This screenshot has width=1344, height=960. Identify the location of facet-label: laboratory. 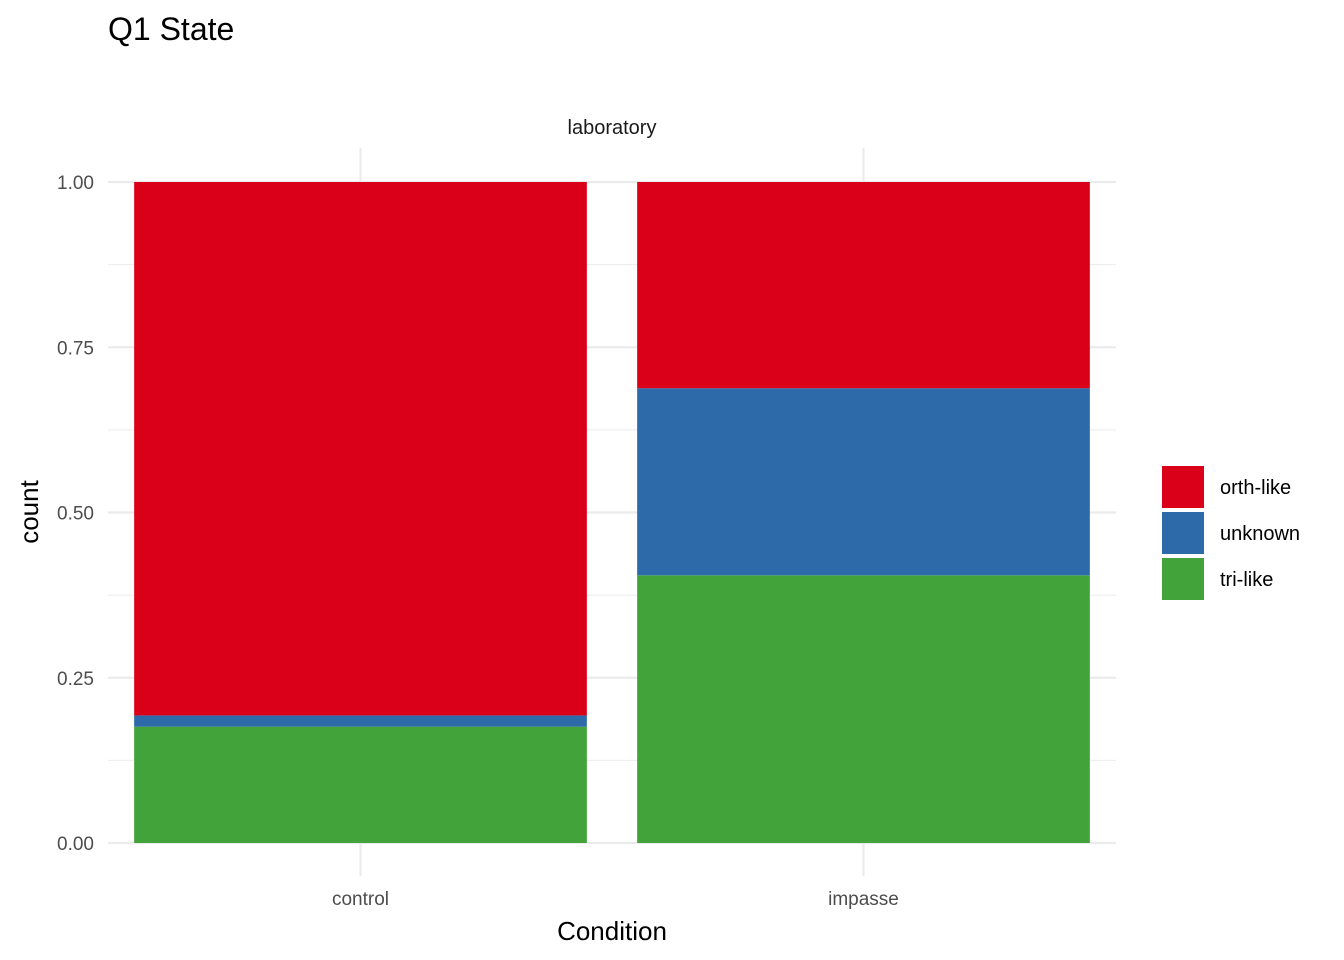
(612, 128).